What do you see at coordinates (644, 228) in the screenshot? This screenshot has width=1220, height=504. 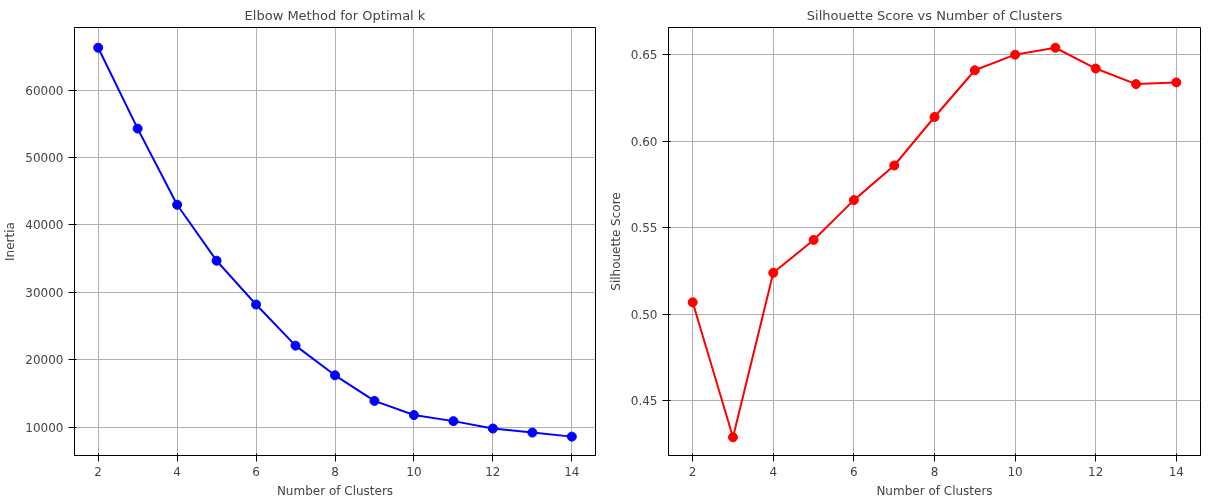 I see `y-tick-label: 0.55` at bounding box center [644, 228].